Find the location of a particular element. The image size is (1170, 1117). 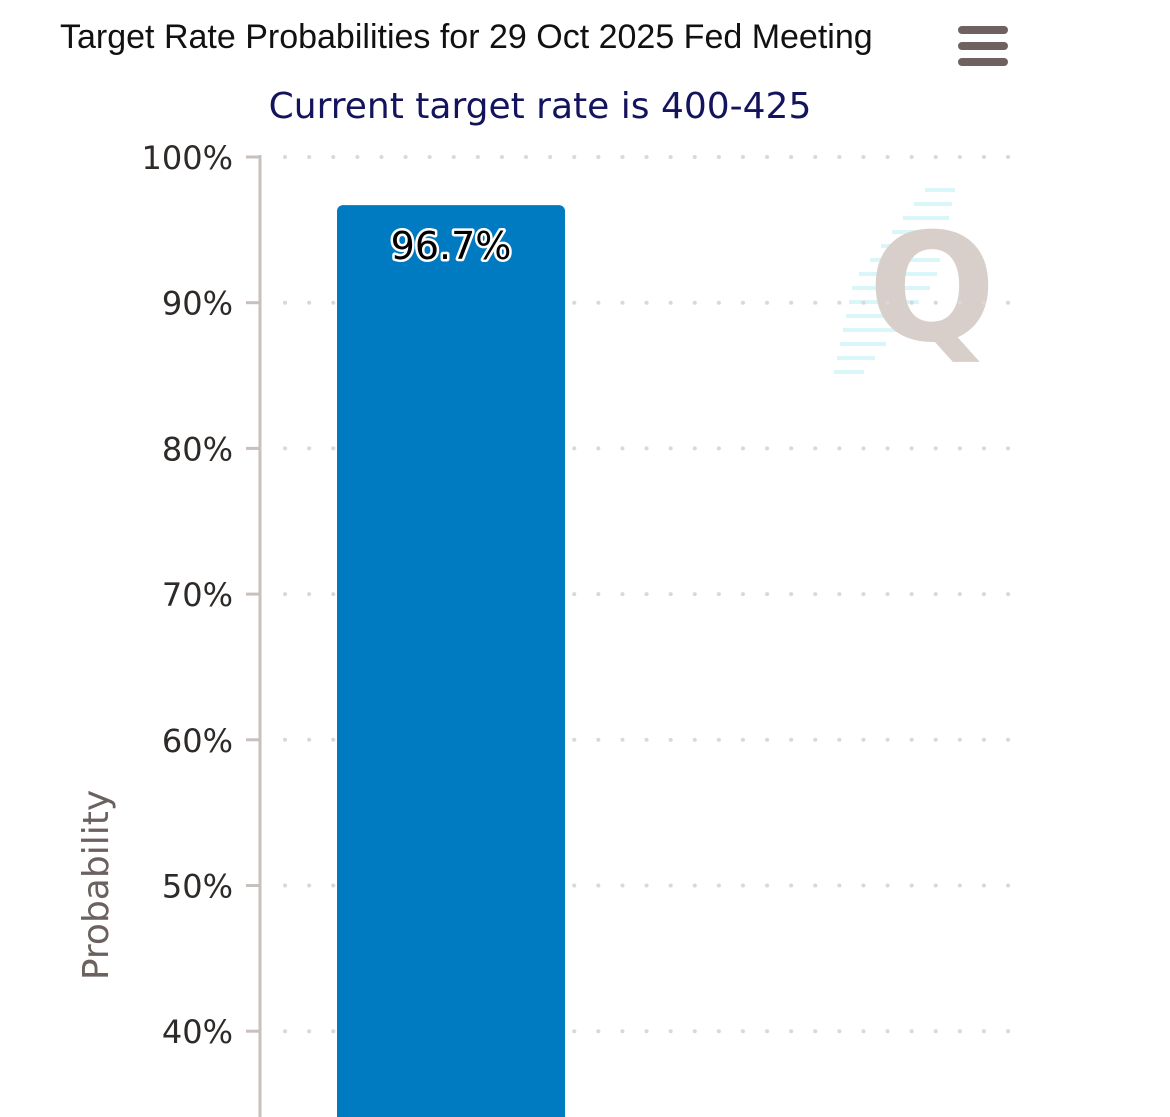

data-labels: 96.7% is located at coordinates (451, 246).